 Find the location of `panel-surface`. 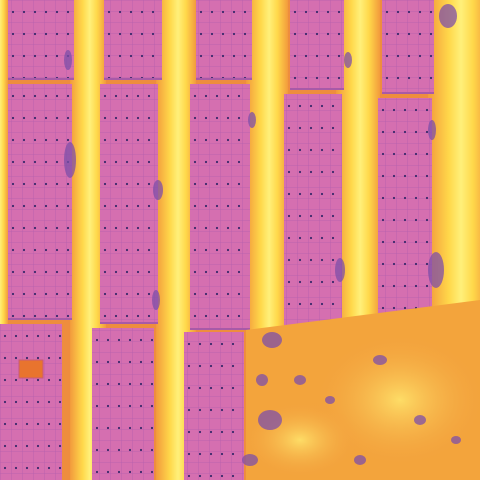

panel-surface is located at coordinates (214, 406).